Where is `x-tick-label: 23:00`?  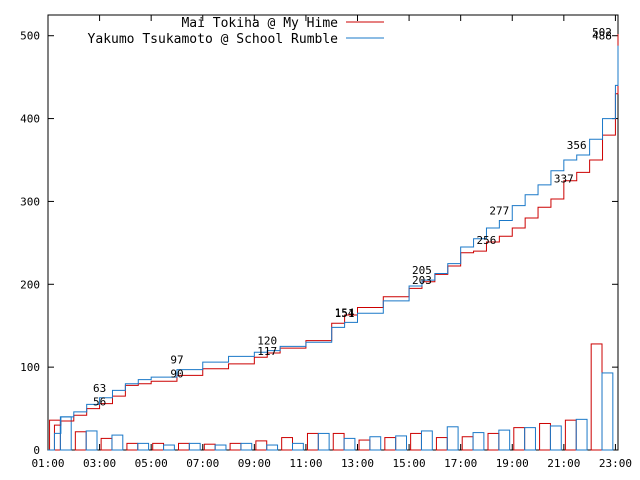
x-tick-label: 23:00 is located at coordinates (615, 463).